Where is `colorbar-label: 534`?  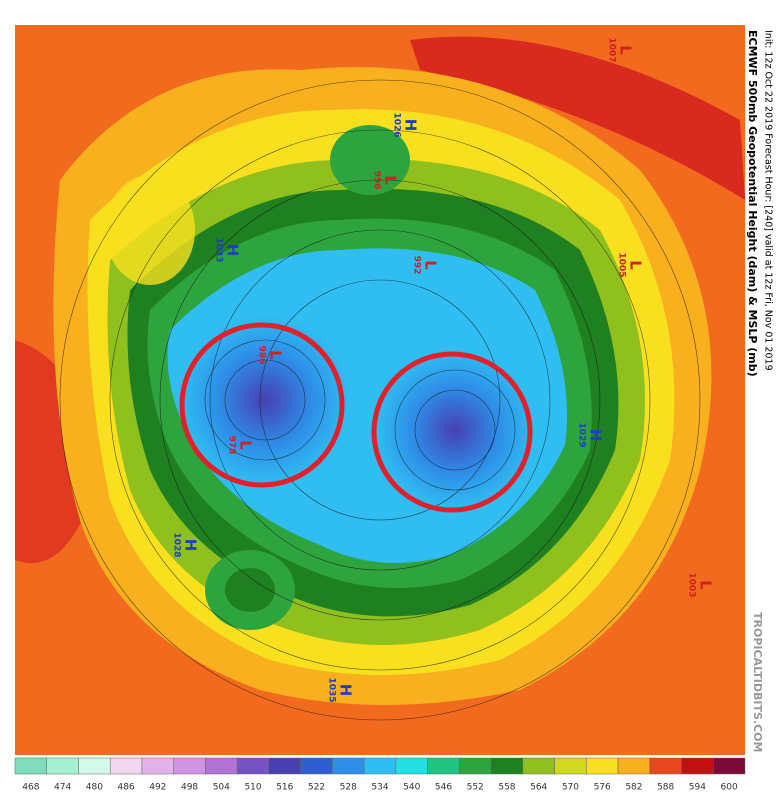 colorbar-label: 534 is located at coordinates (379, 788).